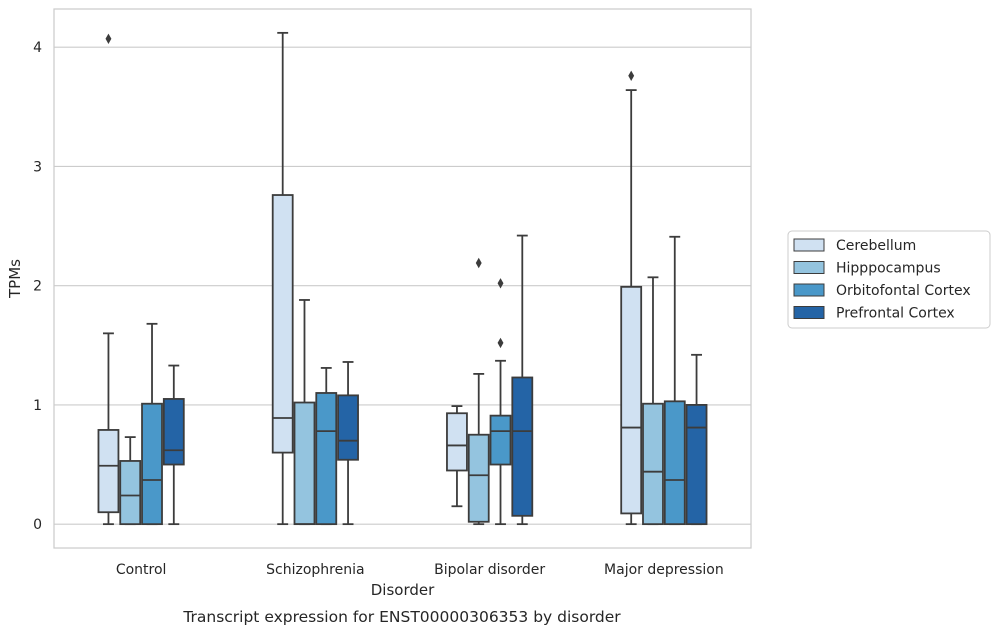  What do you see at coordinates (315, 570) in the screenshot?
I see `x-tick-label: Schizophrenia` at bounding box center [315, 570].